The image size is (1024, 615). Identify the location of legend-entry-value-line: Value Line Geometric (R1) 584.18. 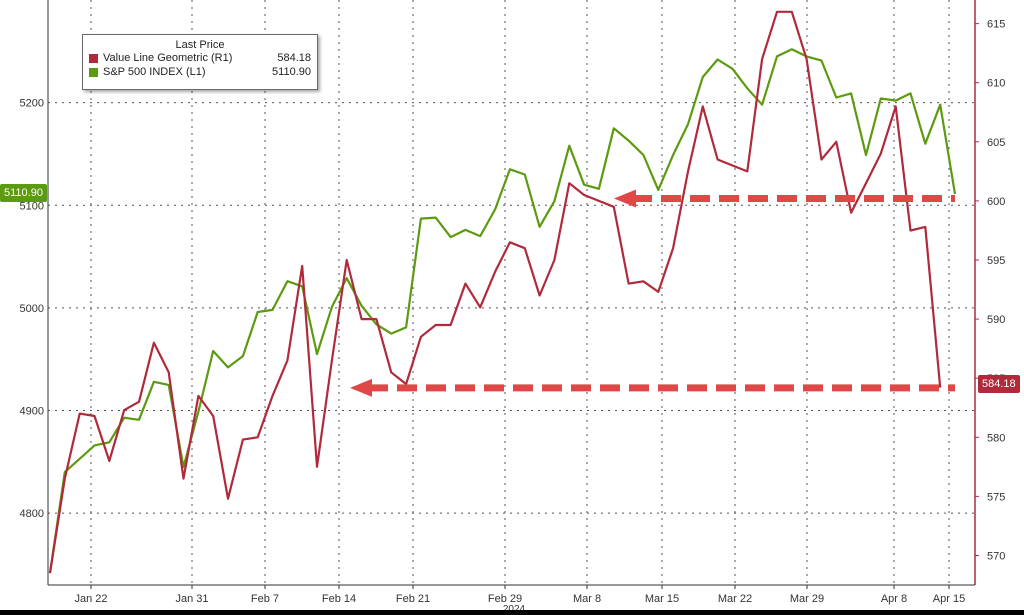
(200, 58).